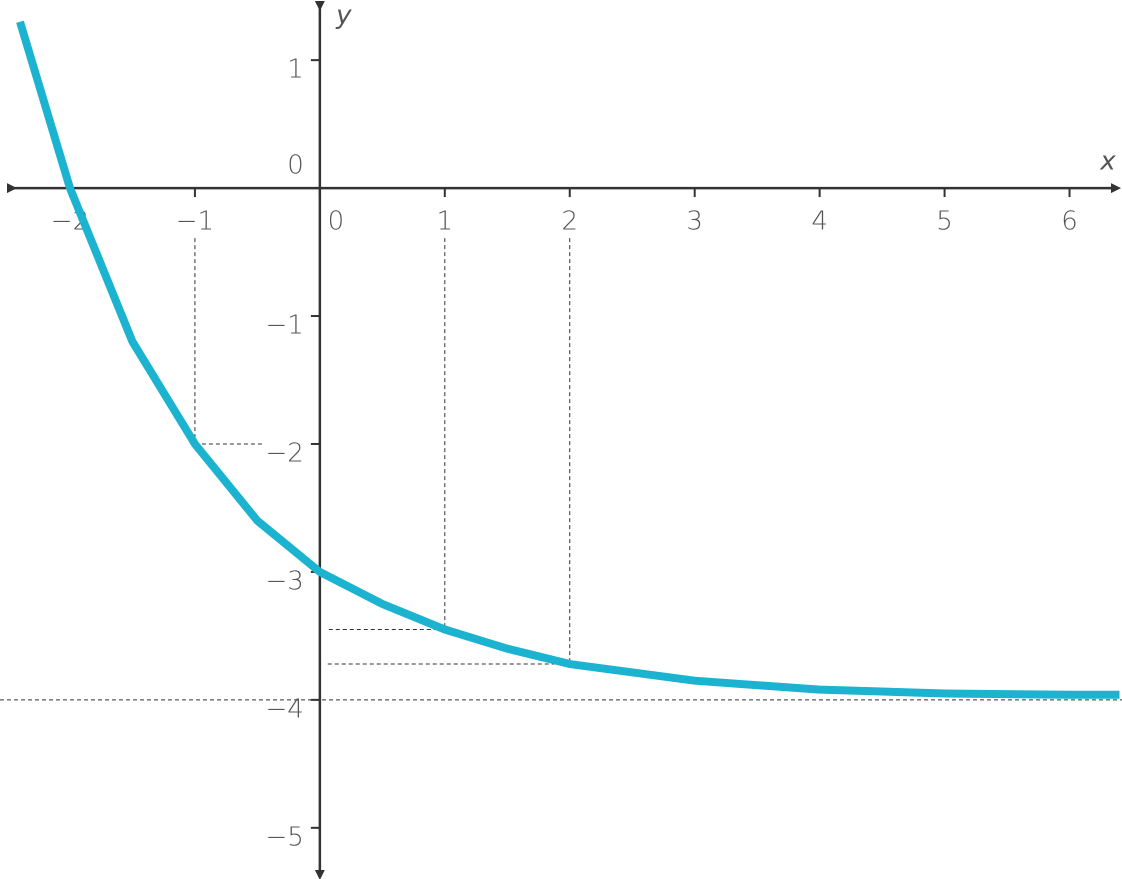 The height and width of the screenshot is (879, 1122). I want to click on y-tick-label: −1, so click(285, 326).